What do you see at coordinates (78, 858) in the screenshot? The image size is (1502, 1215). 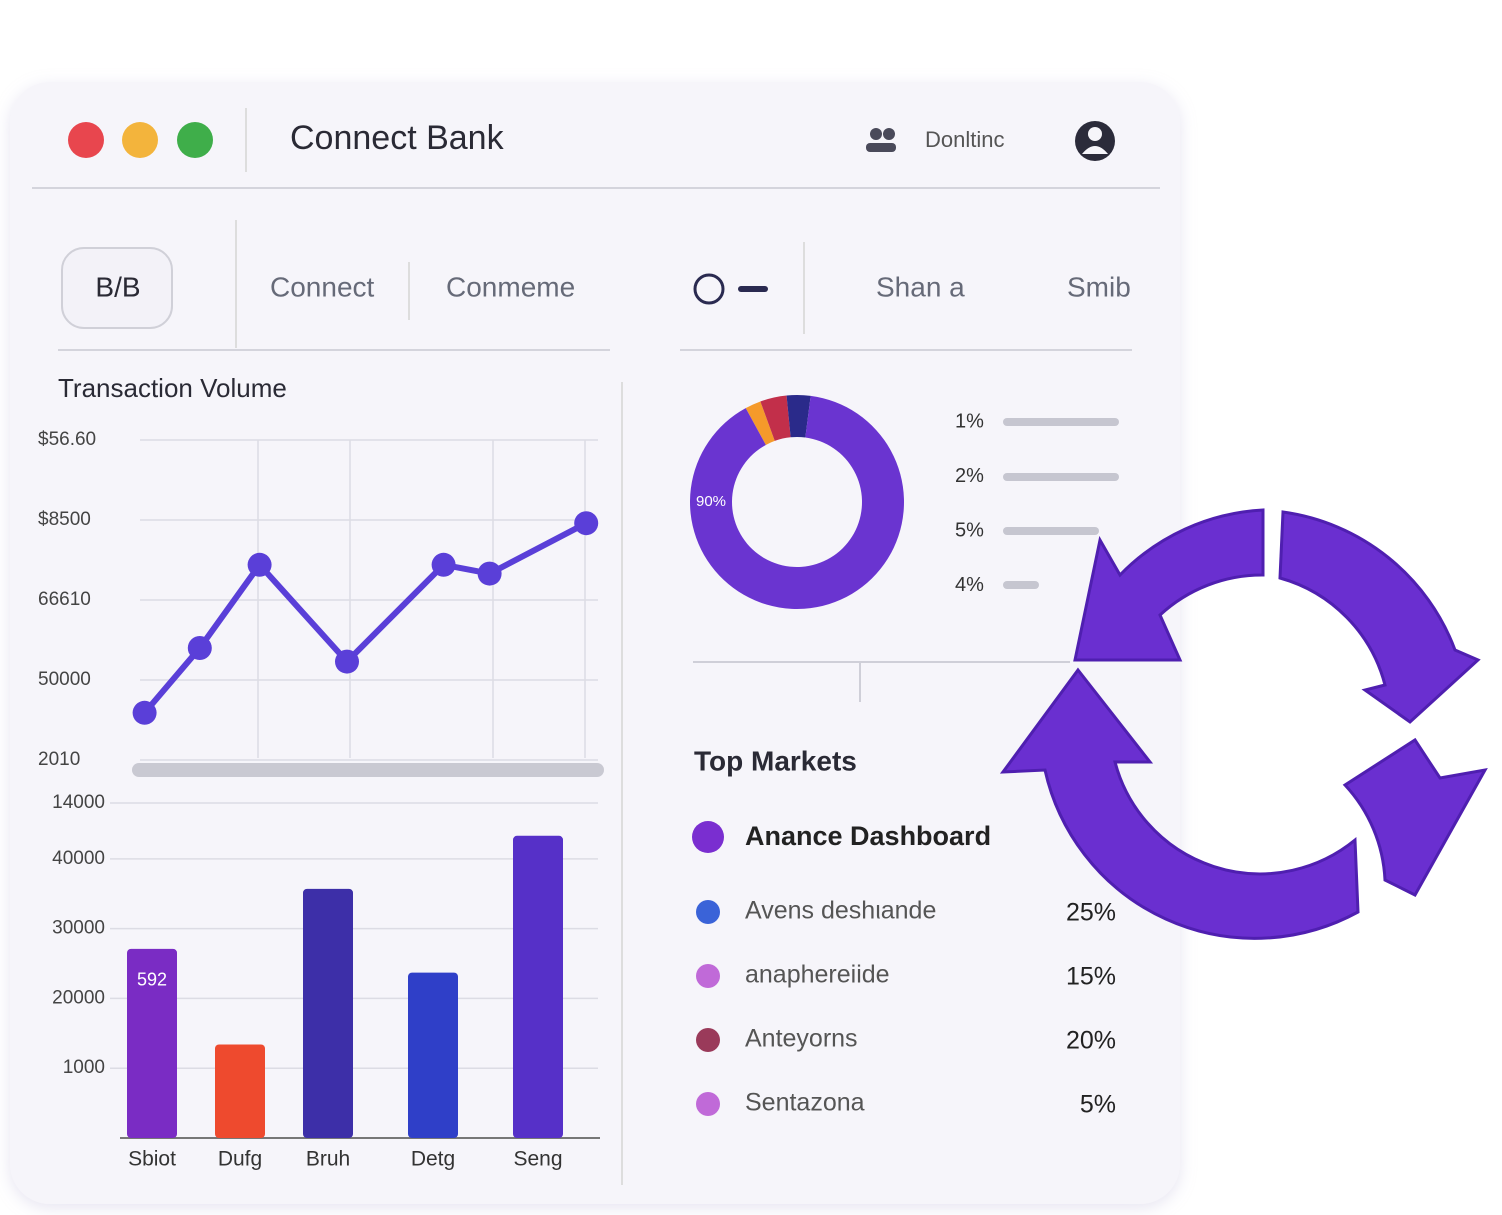 I see `y-tick-label: 40000` at bounding box center [78, 858].